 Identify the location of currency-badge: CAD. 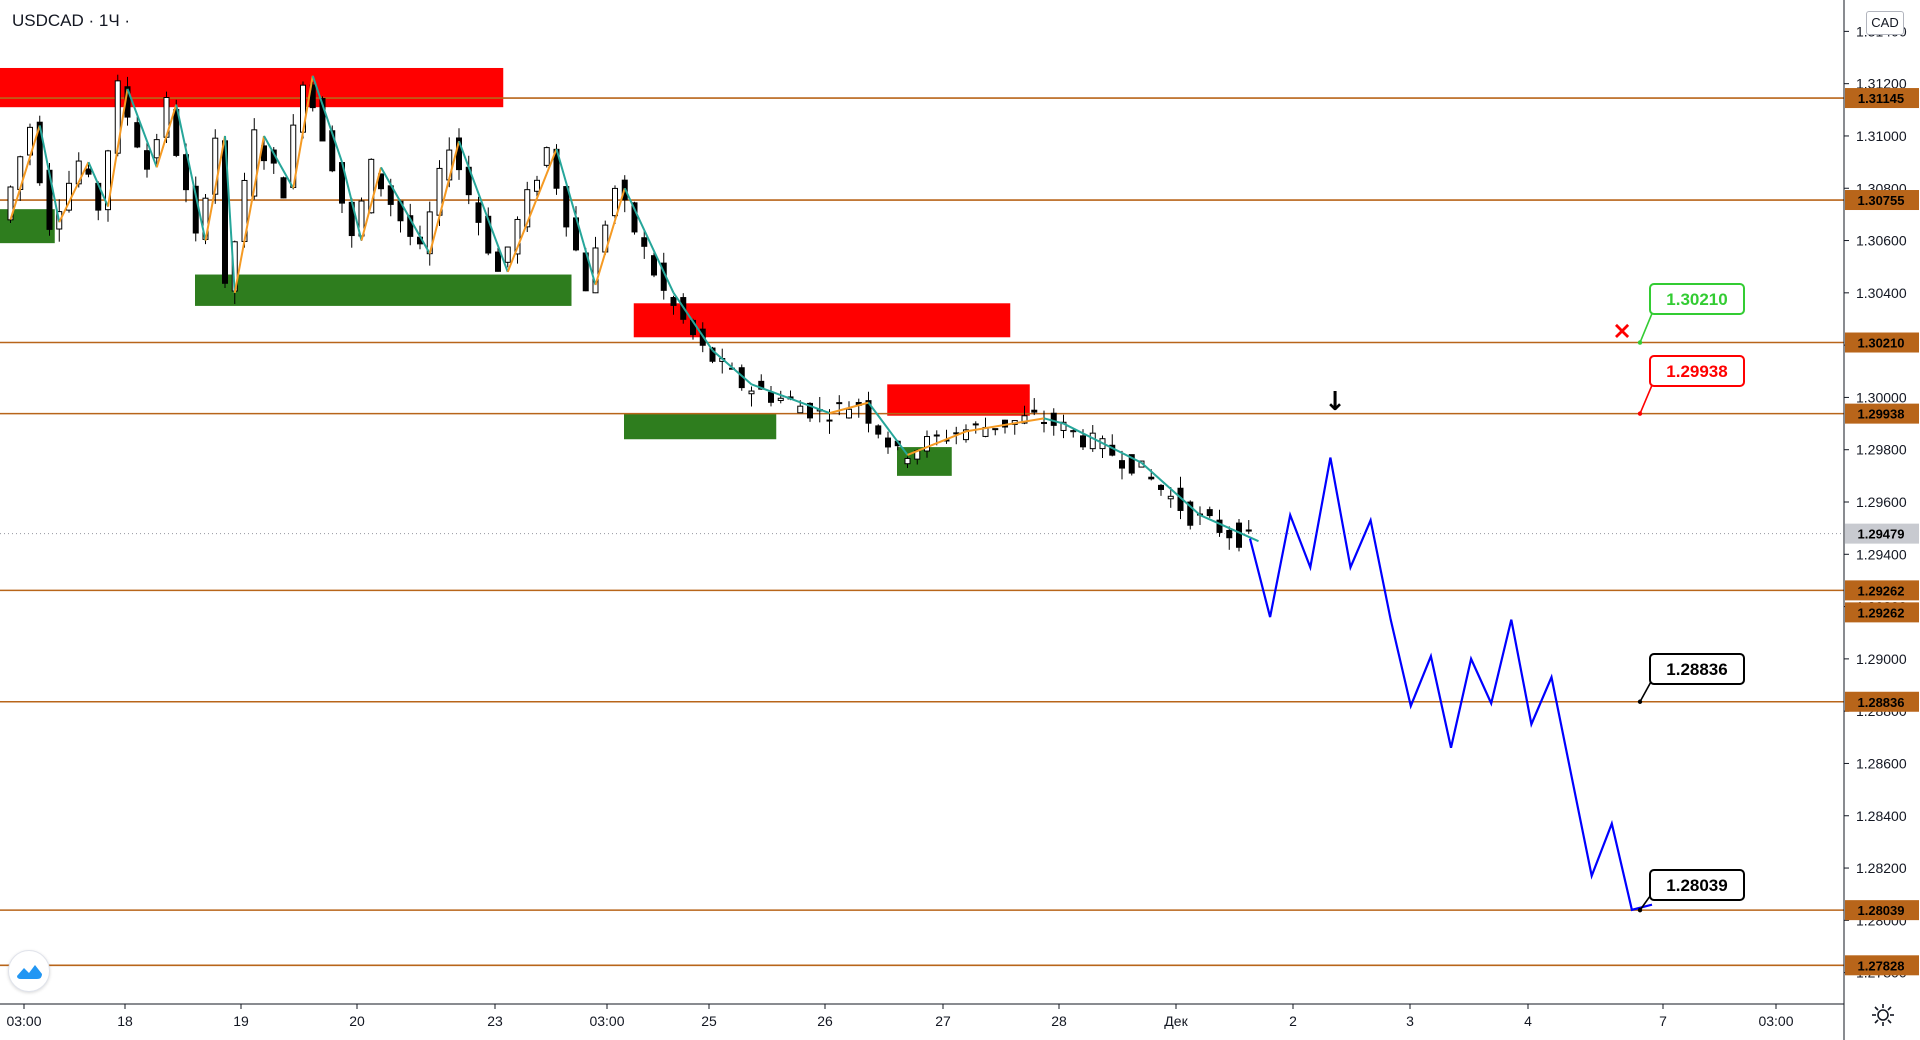
(1885, 23).